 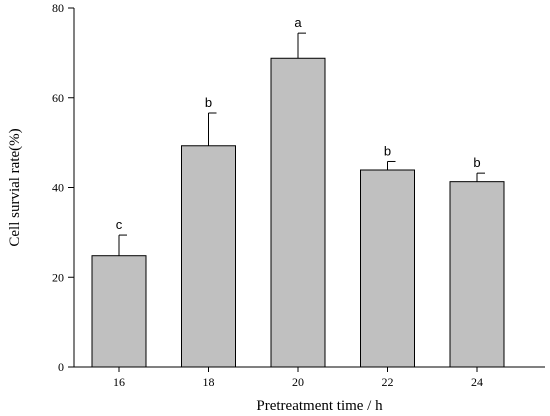 I want to click on x-tick-label: 18, so click(x=209, y=382).